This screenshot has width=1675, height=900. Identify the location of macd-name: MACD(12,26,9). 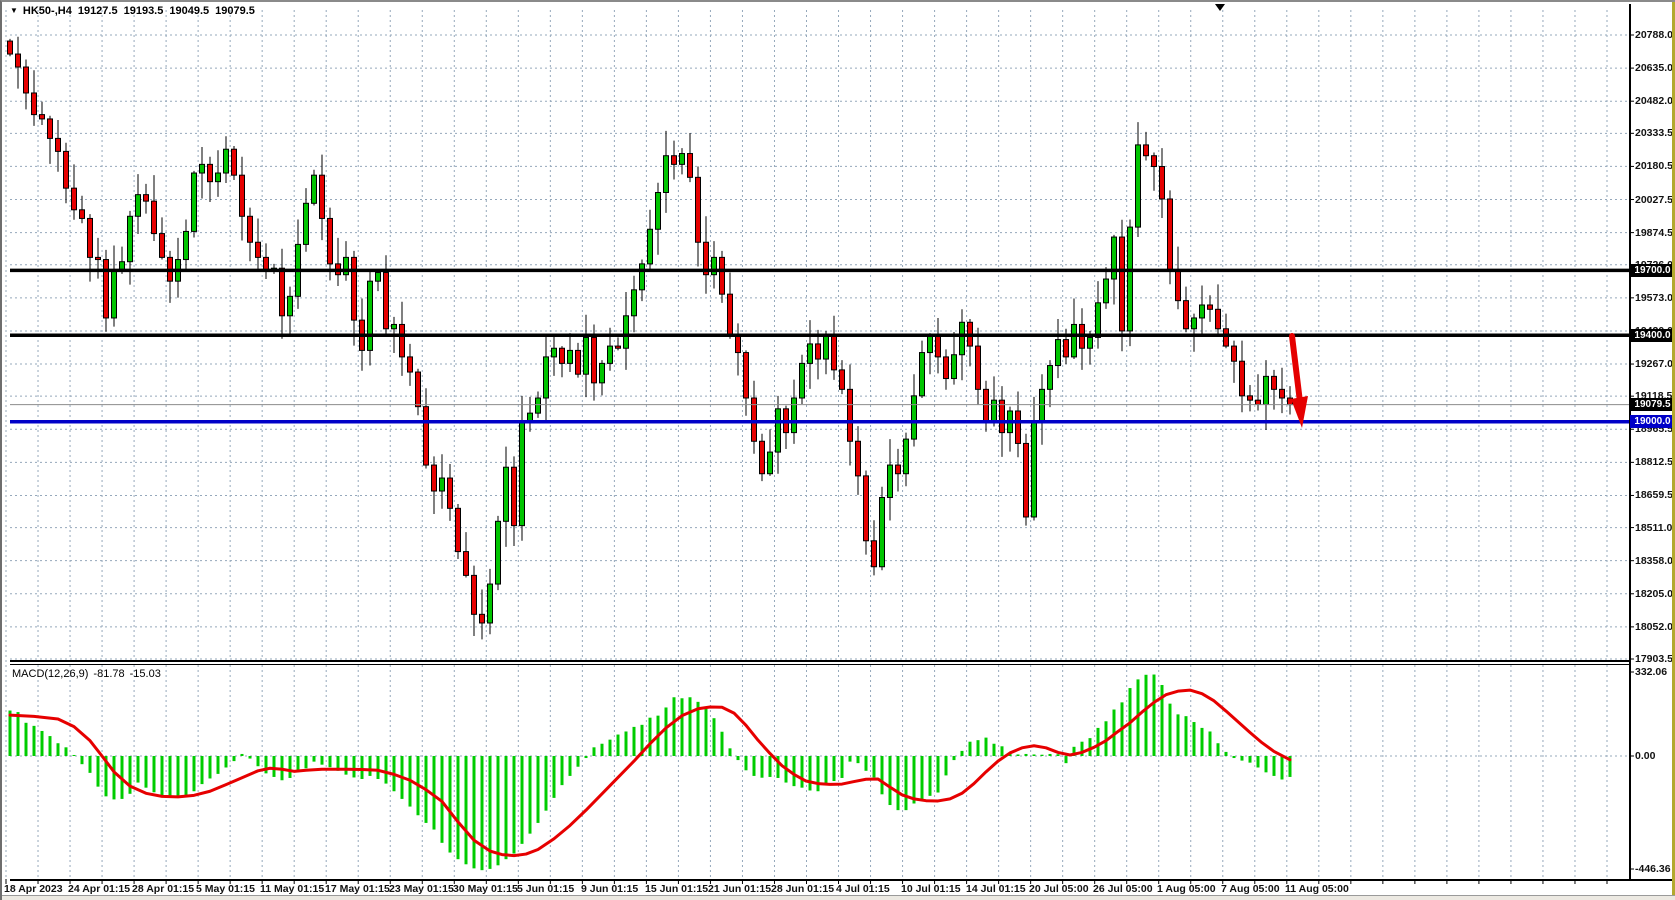
(50, 674).